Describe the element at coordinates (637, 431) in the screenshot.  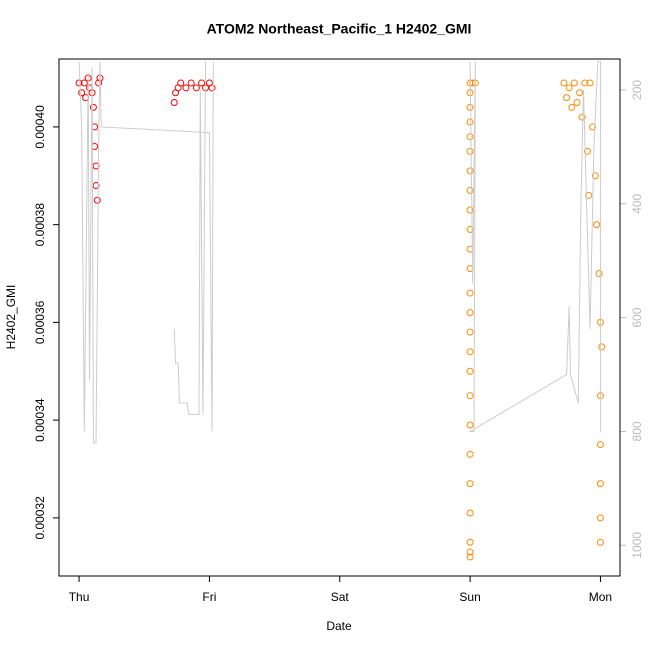
I see `y2-tick-label: 800` at that location.